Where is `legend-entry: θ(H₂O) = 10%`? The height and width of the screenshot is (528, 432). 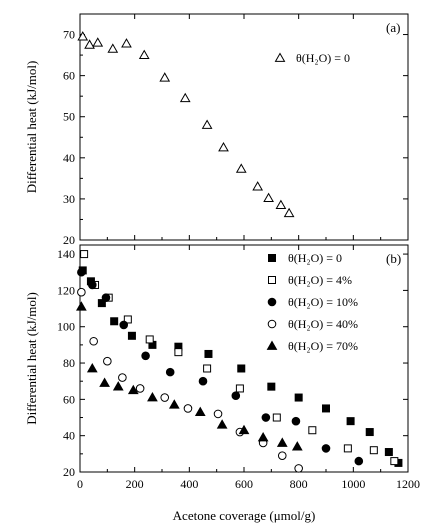 legend-entry: θ(H₂O) = 10% is located at coordinates (323, 302).